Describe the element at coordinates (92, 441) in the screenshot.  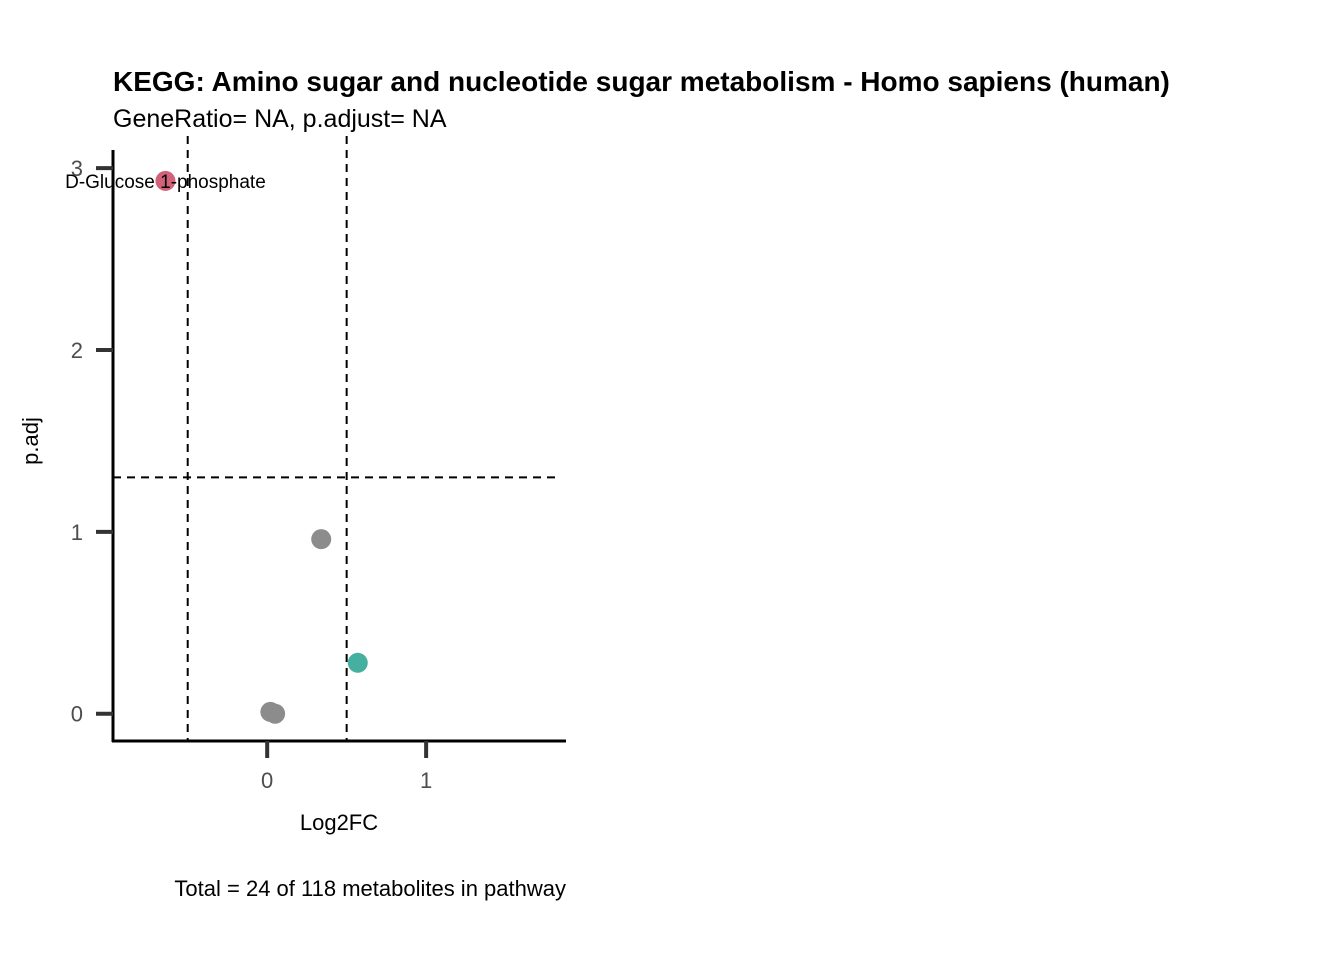
I see `y-axis-ticks: 0 1 2 3` at that location.